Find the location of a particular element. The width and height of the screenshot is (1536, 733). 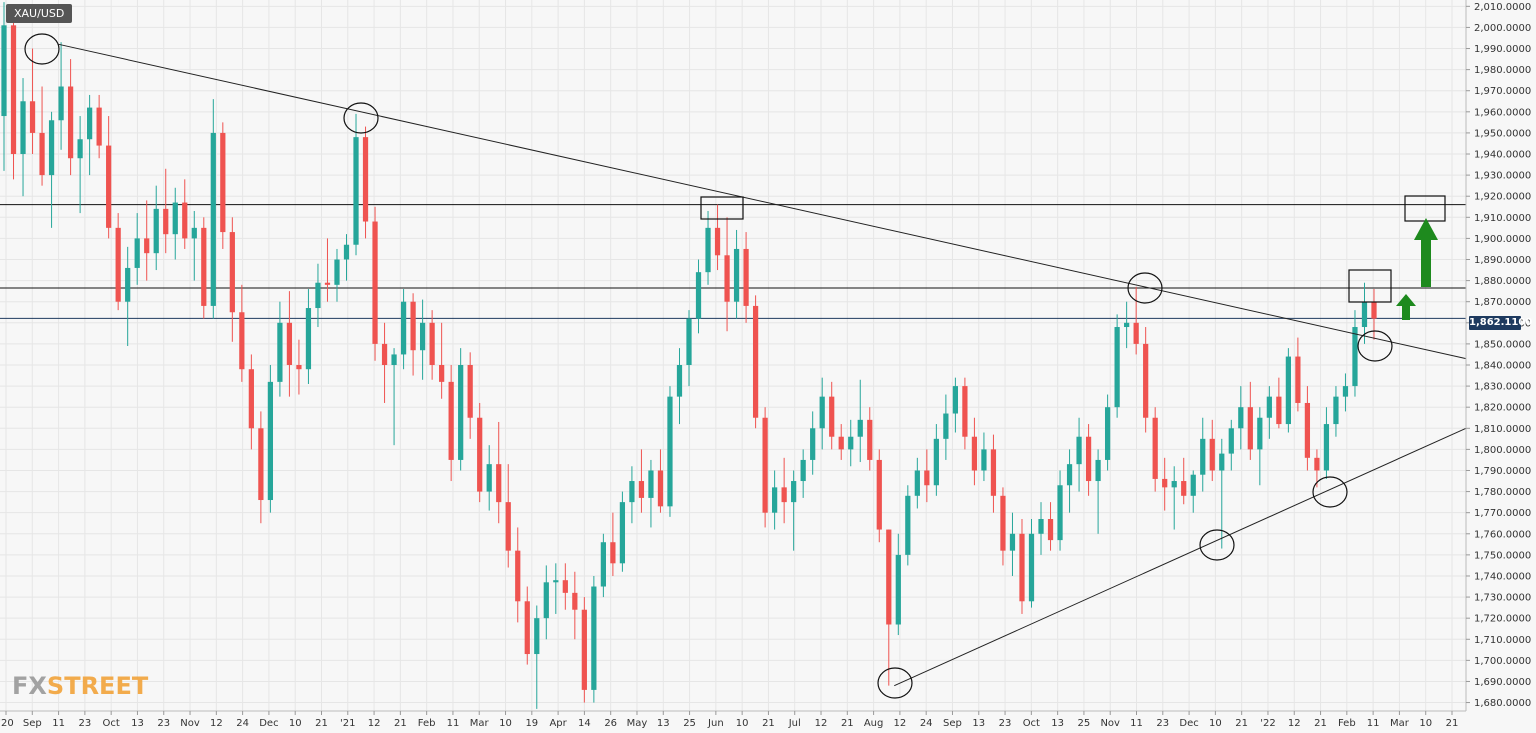

annotation-box is located at coordinates (722, 208).